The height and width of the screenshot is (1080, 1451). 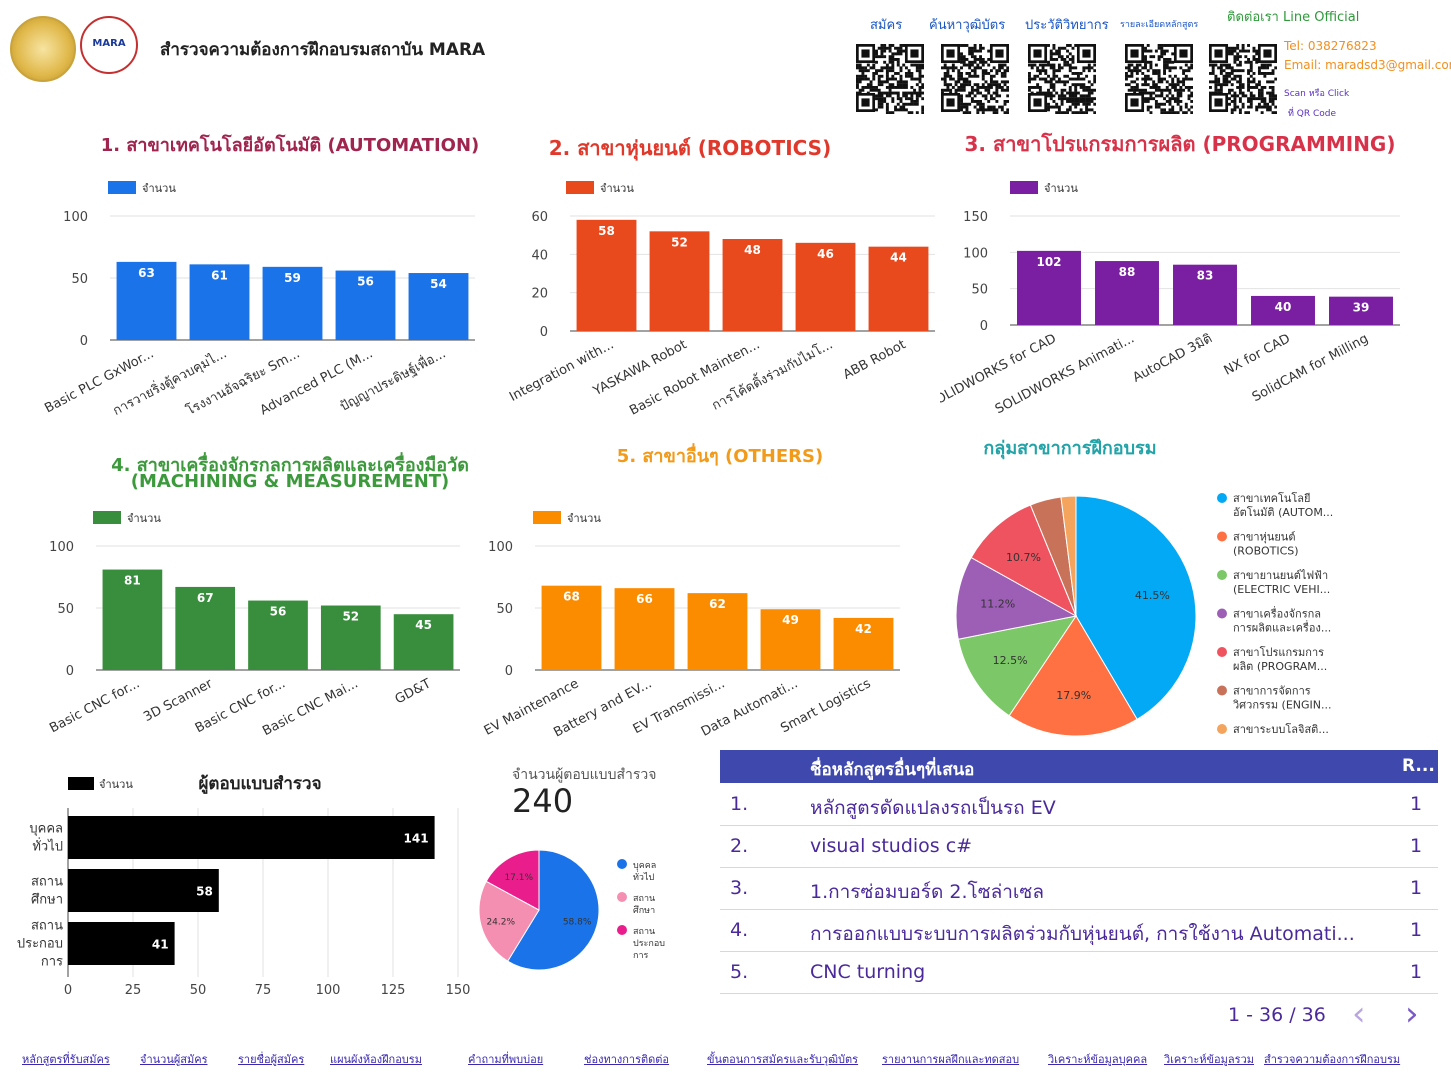 What do you see at coordinates (292, 278) in the screenshot?
I see `bar-value-label: 59` at bounding box center [292, 278].